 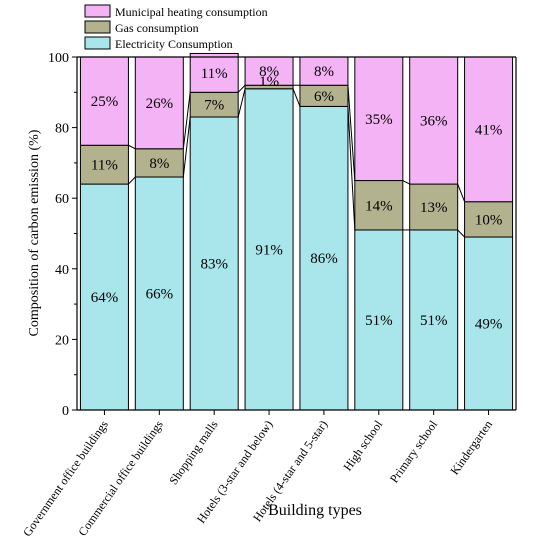 What do you see at coordinates (62, 199) in the screenshot?
I see `y-tick-label: 60` at bounding box center [62, 199].